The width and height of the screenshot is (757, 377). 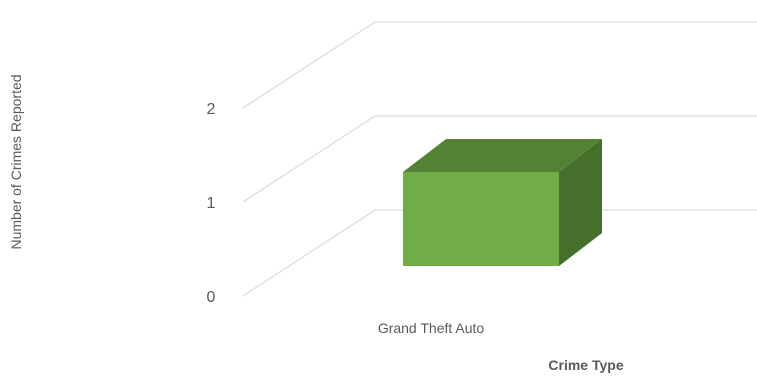 I want to click on y-tick-labels: 0 1 2, so click(x=211, y=203).